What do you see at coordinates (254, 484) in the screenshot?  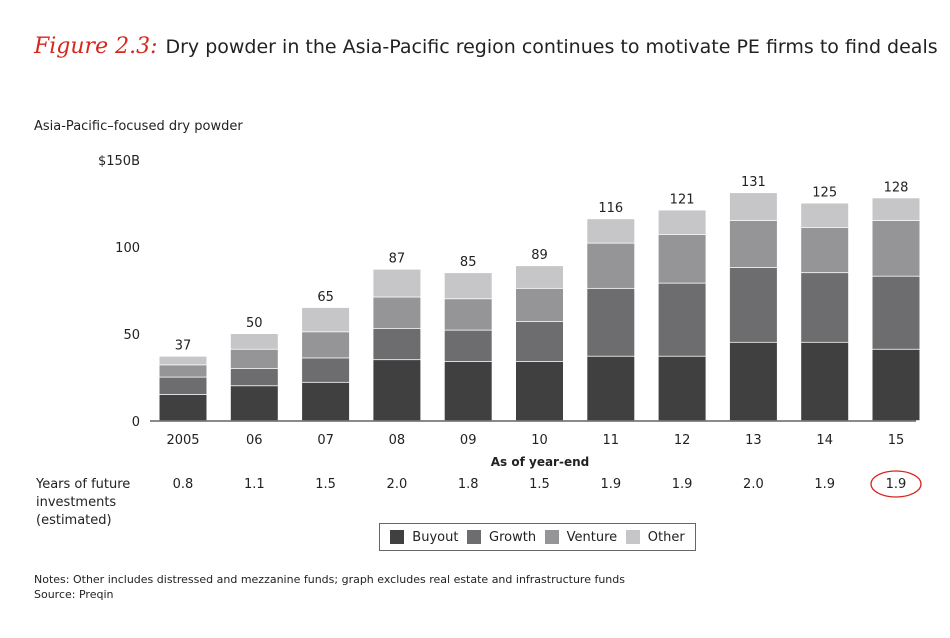 I see `years-value-06: 1.1` at bounding box center [254, 484].